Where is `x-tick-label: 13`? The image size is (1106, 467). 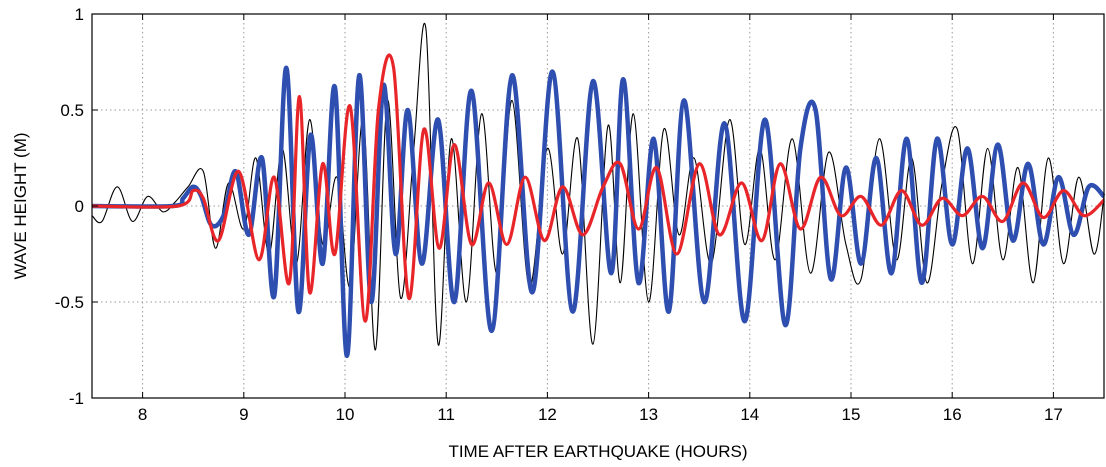 x-tick-label: 13 is located at coordinates (648, 414).